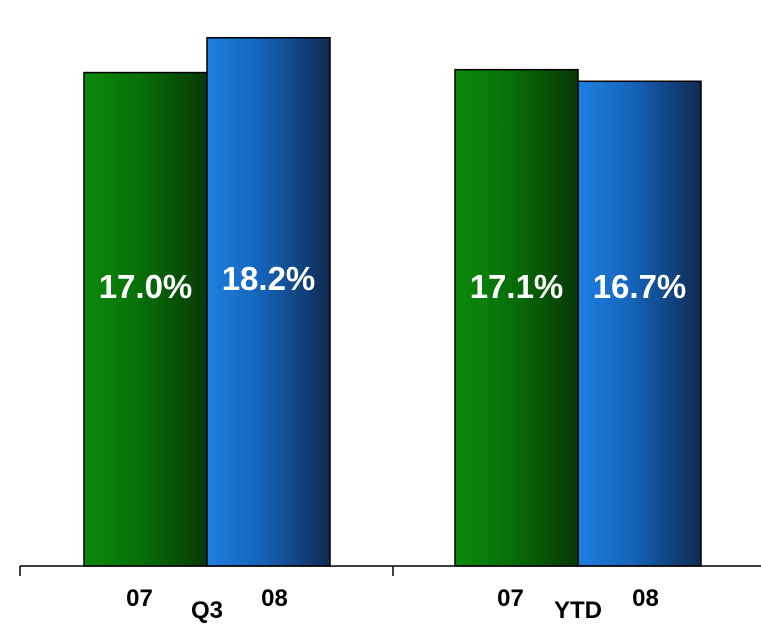 Image resolution: width=761 pixels, height=629 pixels. What do you see at coordinates (146, 286) in the screenshot?
I see `data-label-q3-07: 17.0%` at bounding box center [146, 286].